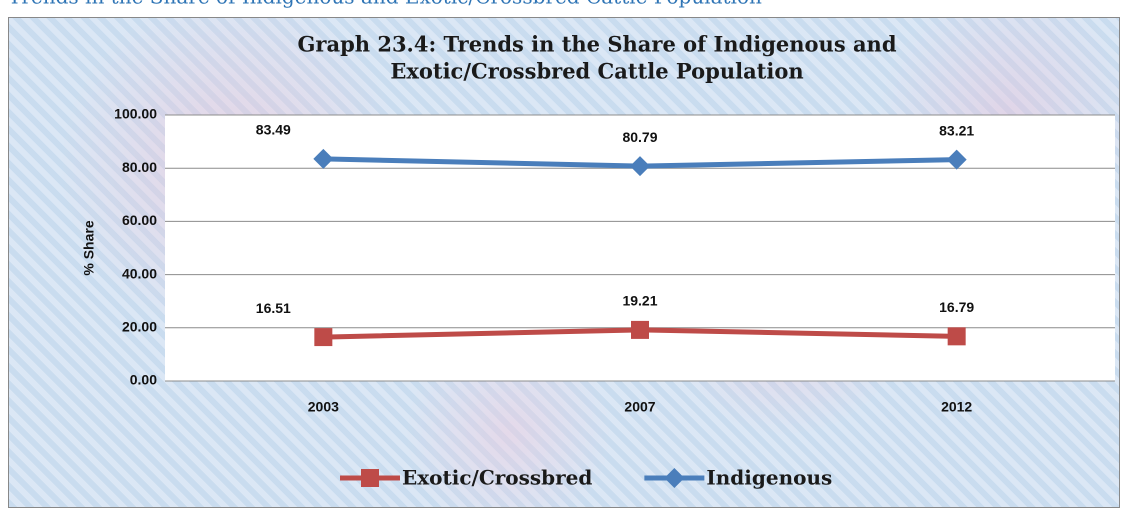 Image resolution: width=1128 pixels, height=508 pixels. What do you see at coordinates (89, 247) in the screenshot?
I see `y-axis-label: % Share` at bounding box center [89, 247].